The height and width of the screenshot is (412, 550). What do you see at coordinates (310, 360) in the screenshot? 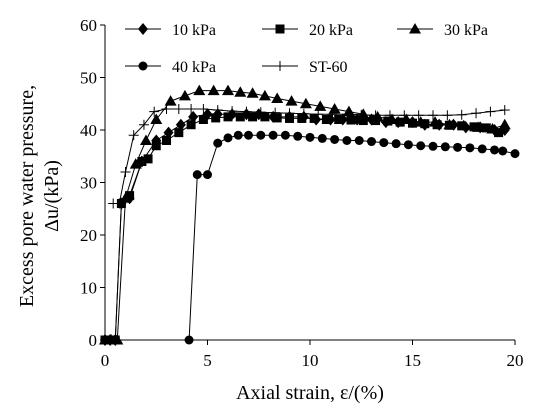
I see `x-tick-label: 10` at bounding box center [310, 360].